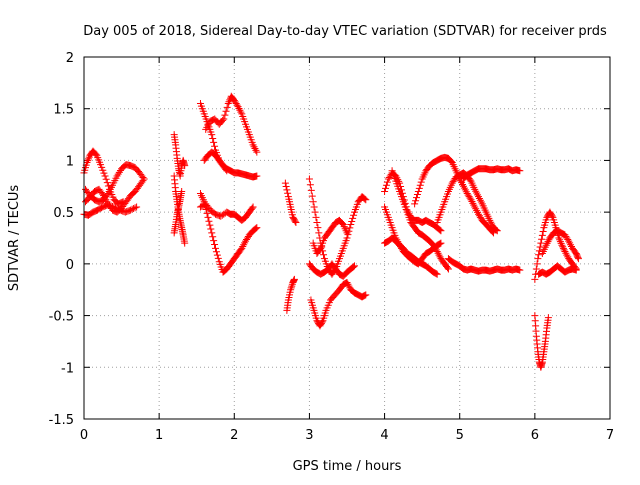 This screenshot has width=640, height=485. What do you see at coordinates (309, 435) in the screenshot?
I see `x-tick-label: 3` at bounding box center [309, 435].